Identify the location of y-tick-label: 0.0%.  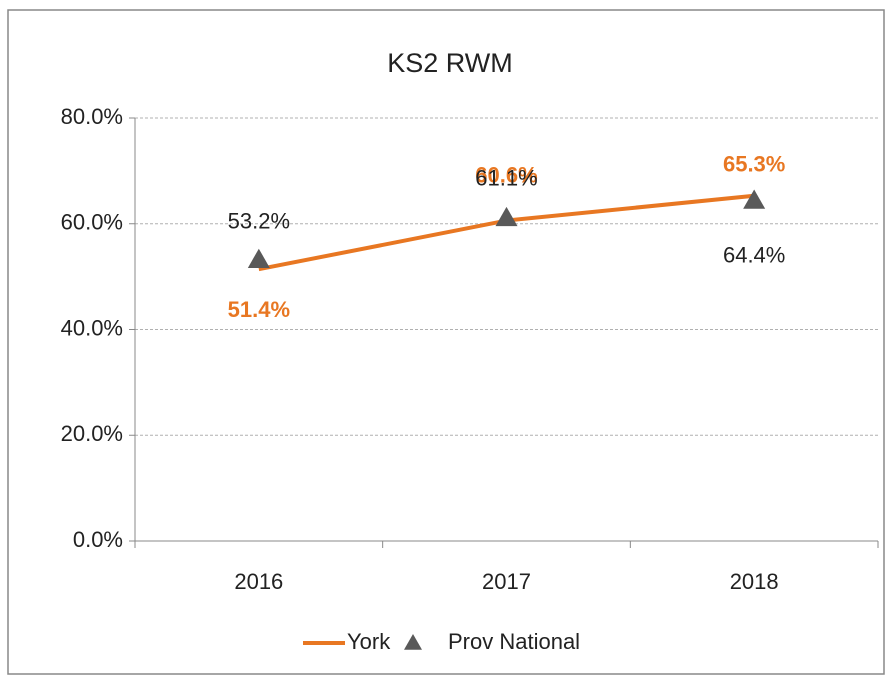
(98, 539).